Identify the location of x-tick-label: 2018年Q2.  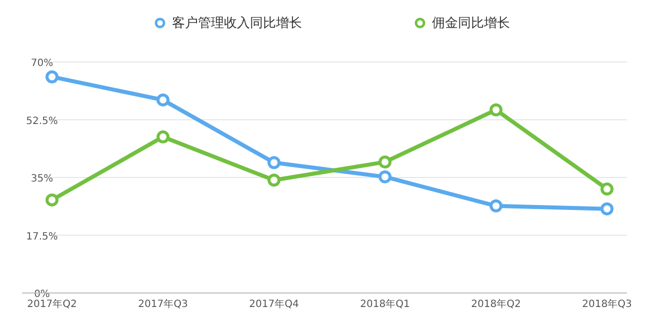
(496, 304).